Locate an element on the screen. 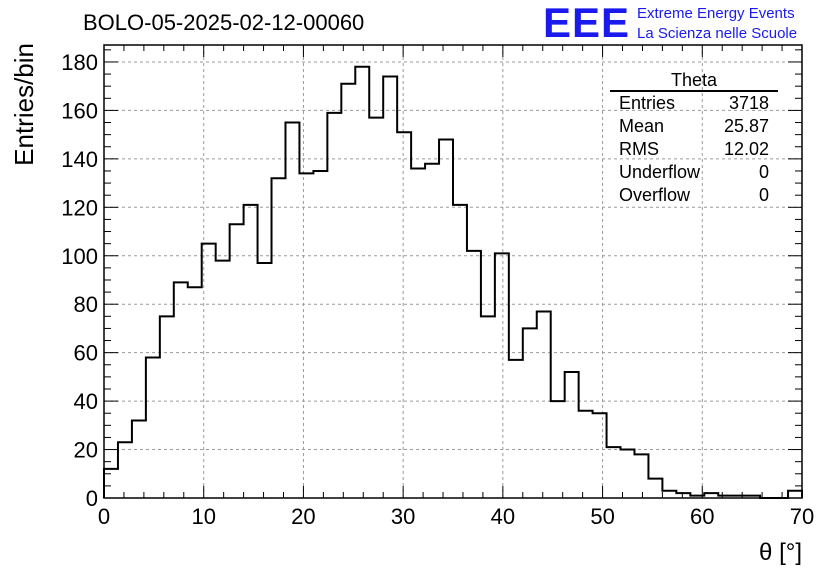 This screenshot has height=572, width=836. x-tick-label: 50 is located at coordinates (602, 516).